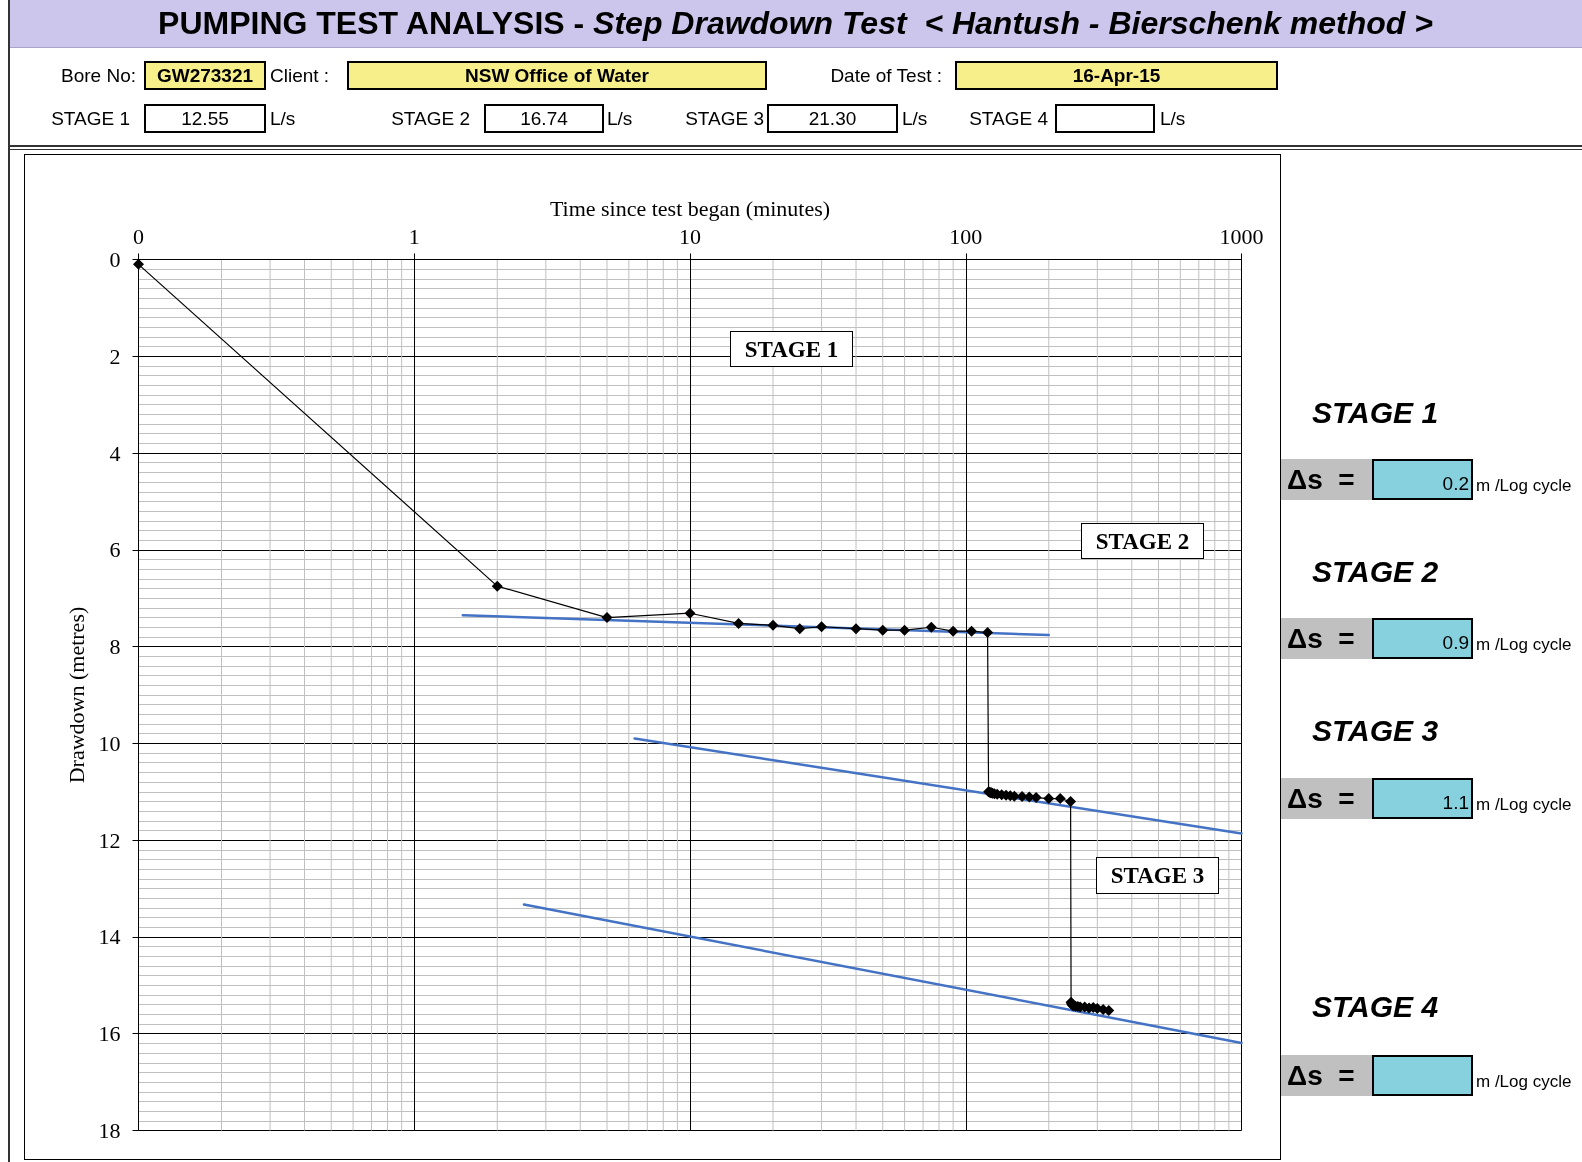 The width and height of the screenshot is (1582, 1162). I want to click on x-axis-title: Time since test began (minutes), so click(690, 208).